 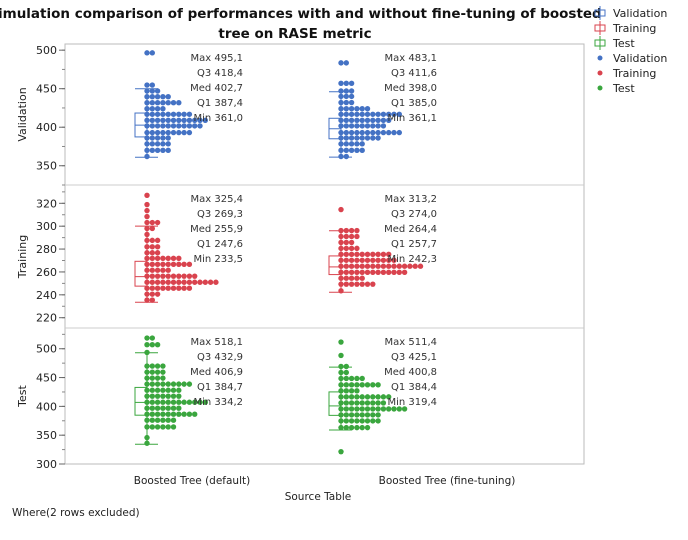 What do you see at coordinates (220, 73) in the screenshot?
I see `stat-q3: Q3 418,4` at bounding box center [220, 73].